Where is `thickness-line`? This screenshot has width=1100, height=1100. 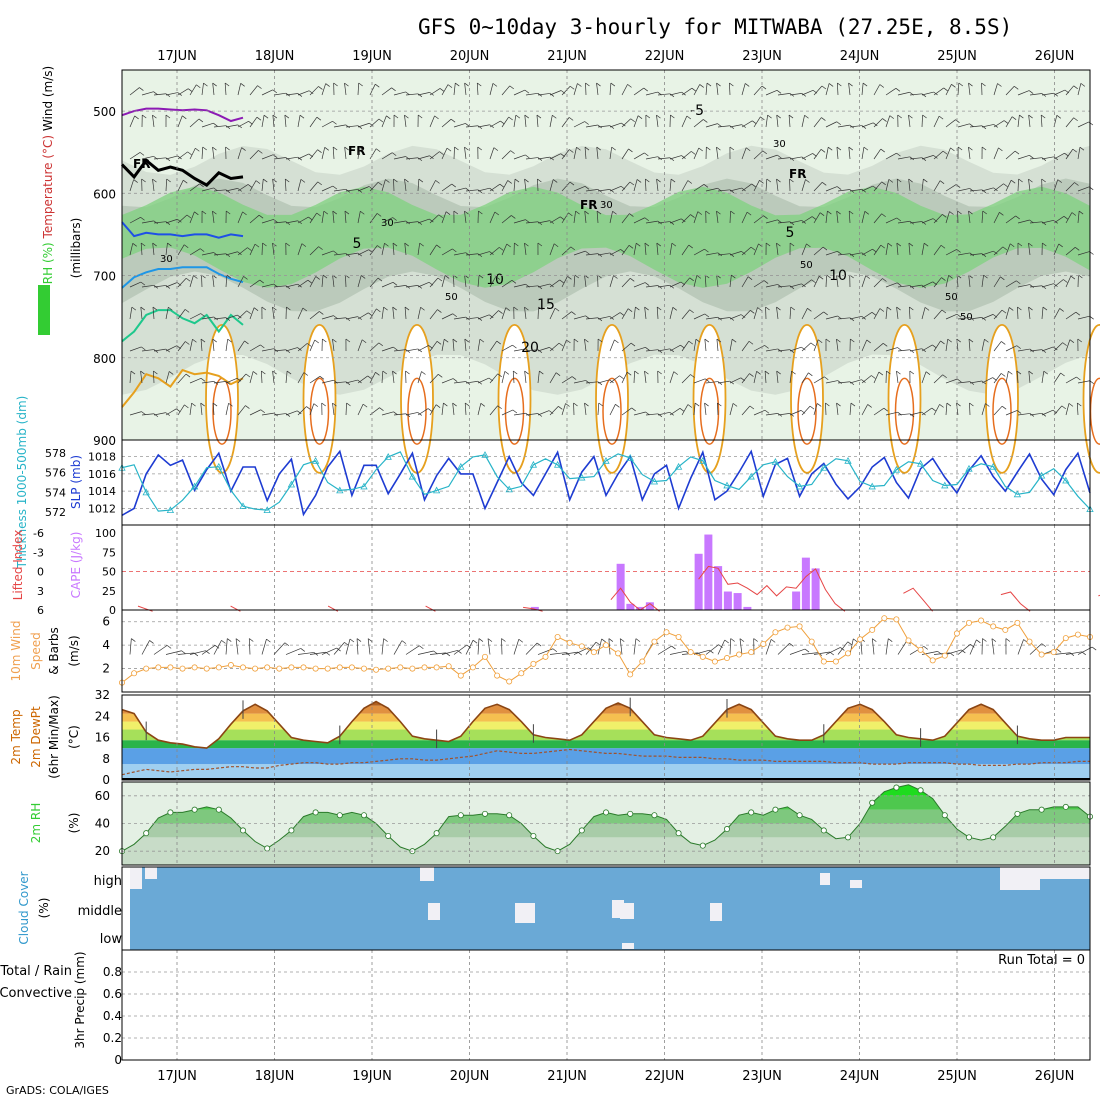
thickness-line is located at coordinates (606, 481).